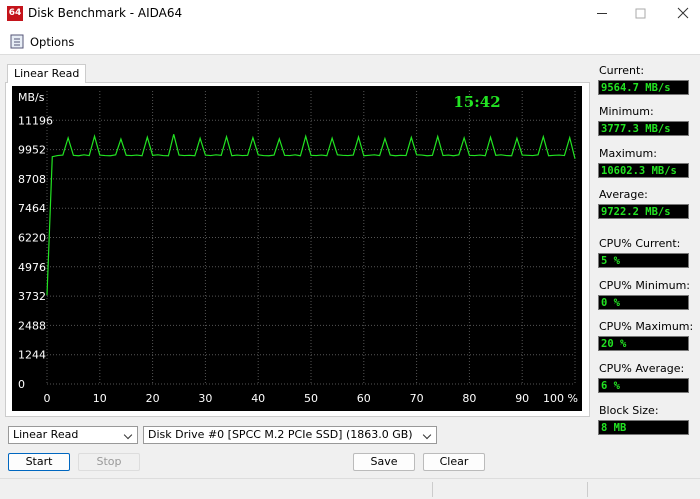 The width and height of the screenshot is (700, 499). I want to click on stat-label: Block Size:, so click(629, 410).